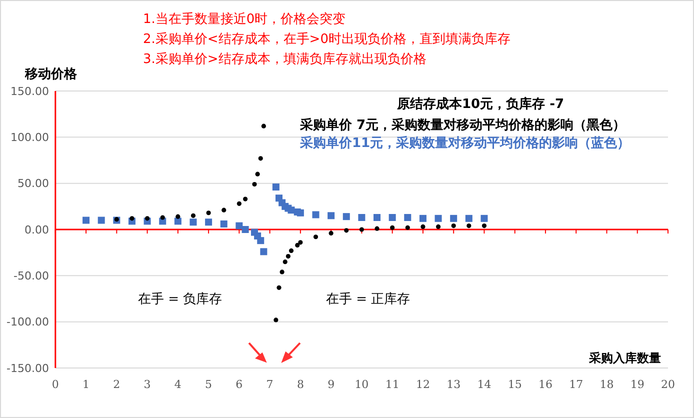 The image size is (694, 418). Describe the element at coordinates (33, 183) in the screenshot. I see `y-tick-label: 50.00` at that location.